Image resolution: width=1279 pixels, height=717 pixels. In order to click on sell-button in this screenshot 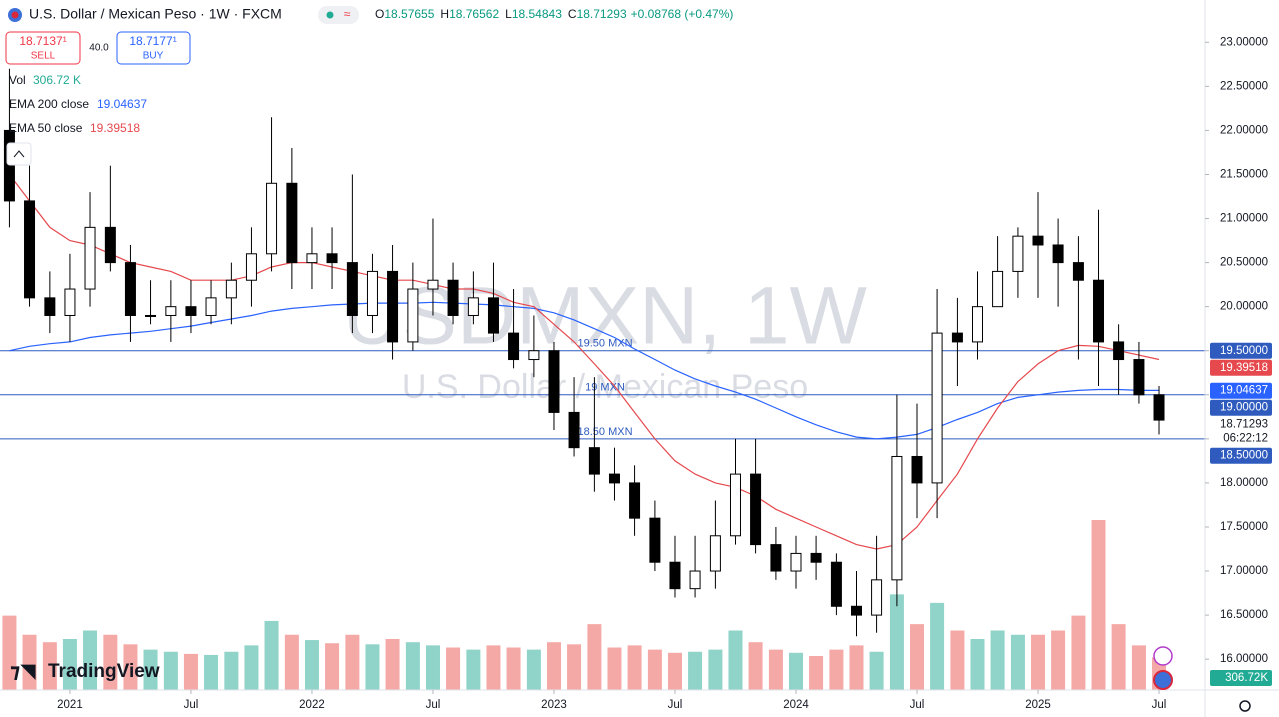, I will do `click(43, 48)`.